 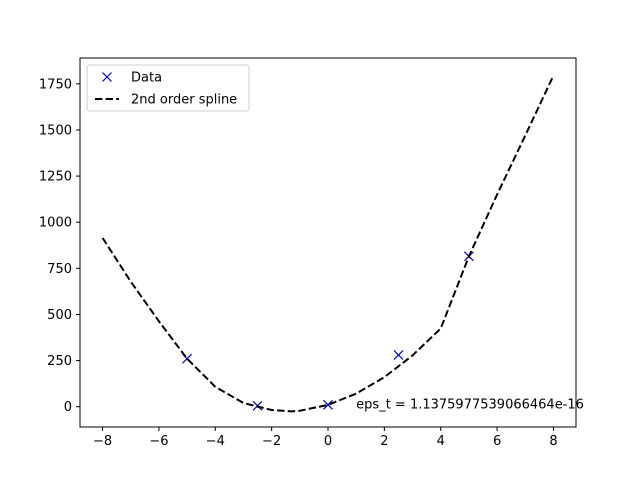 I want to click on x-tick-label: −8, so click(x=102, y=441).